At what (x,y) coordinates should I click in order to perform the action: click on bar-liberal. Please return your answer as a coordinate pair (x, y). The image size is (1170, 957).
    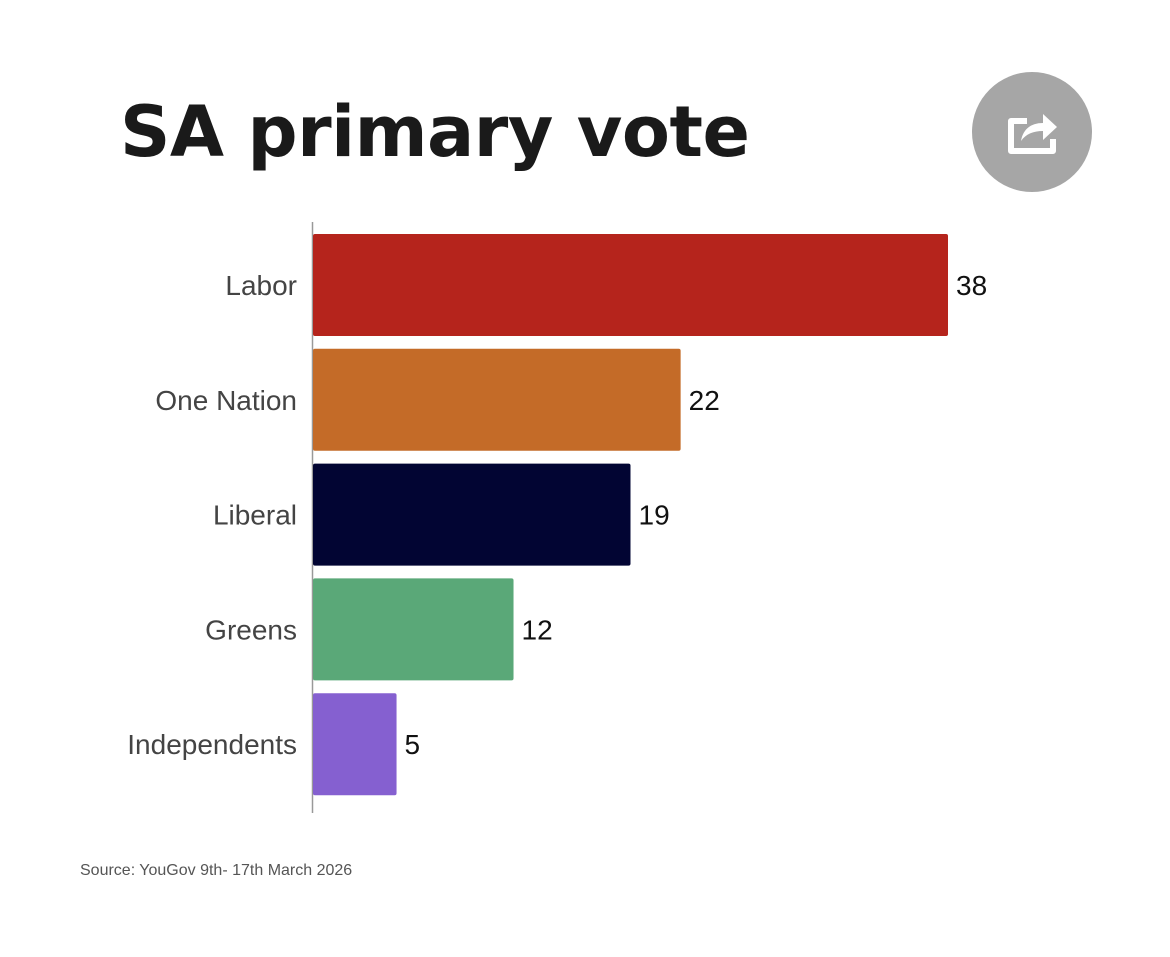
    Looking at the image, I should click on (472, 514).